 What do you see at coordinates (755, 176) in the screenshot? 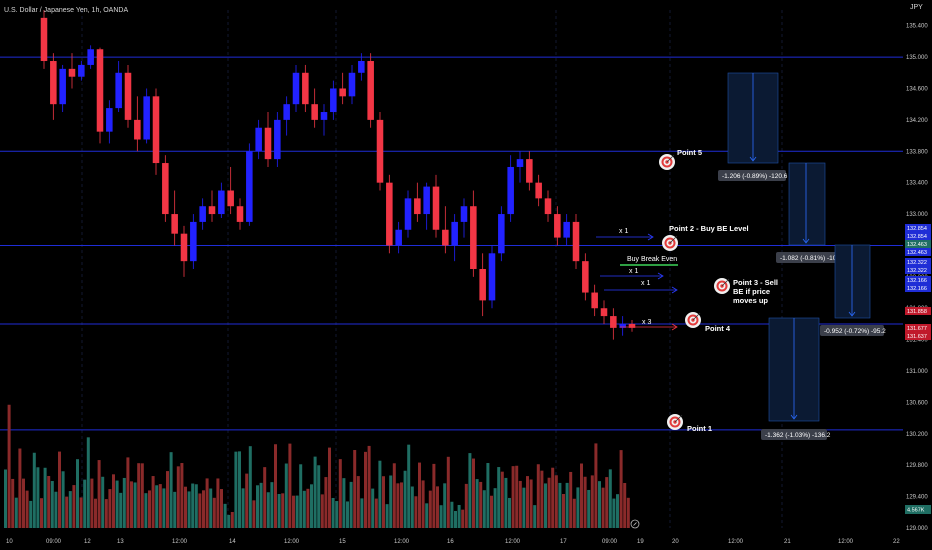
I see `measure-label-1: -1.206 (-0.89%) -120.6` at bounding box center [755, 176].